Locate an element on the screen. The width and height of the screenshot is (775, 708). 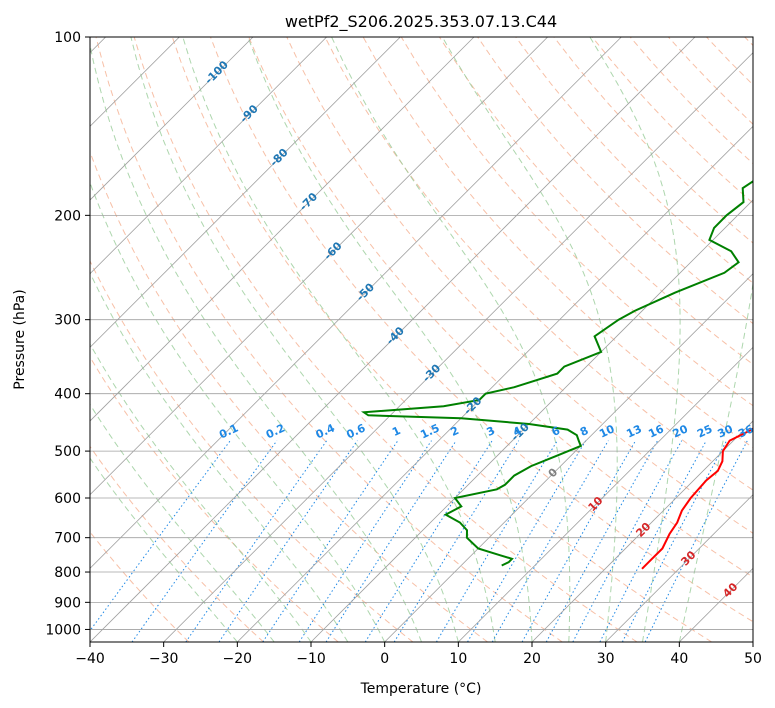
x-tick-label: 40 is located at coordinates (679, 659).